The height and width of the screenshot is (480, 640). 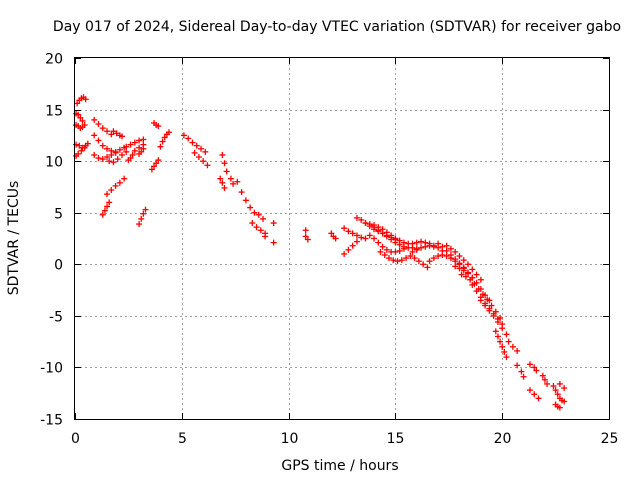 What do you see at coordinates (559, 393) in the screenshot?
I see `series-arc-bb` at bounding box center [559, 393].